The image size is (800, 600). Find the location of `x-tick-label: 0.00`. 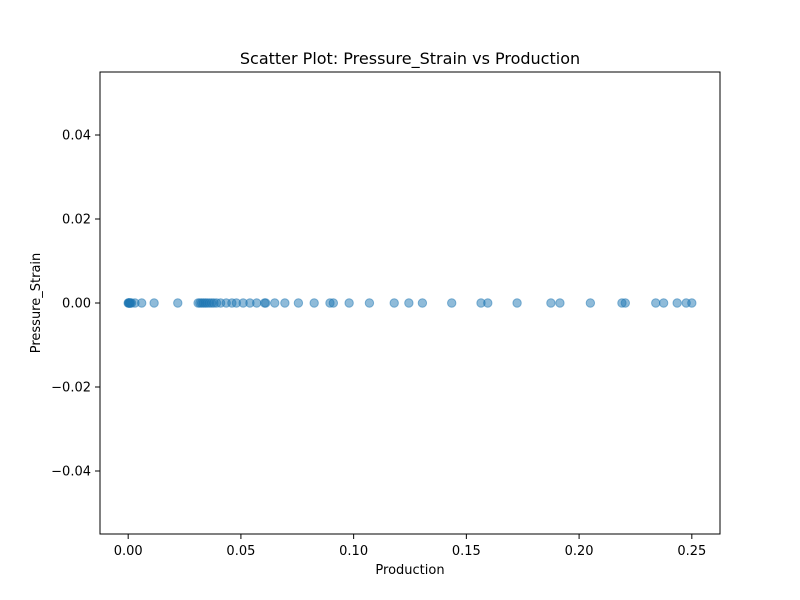

x-tick-label: 0.00 is located at coordinates (128, 551).